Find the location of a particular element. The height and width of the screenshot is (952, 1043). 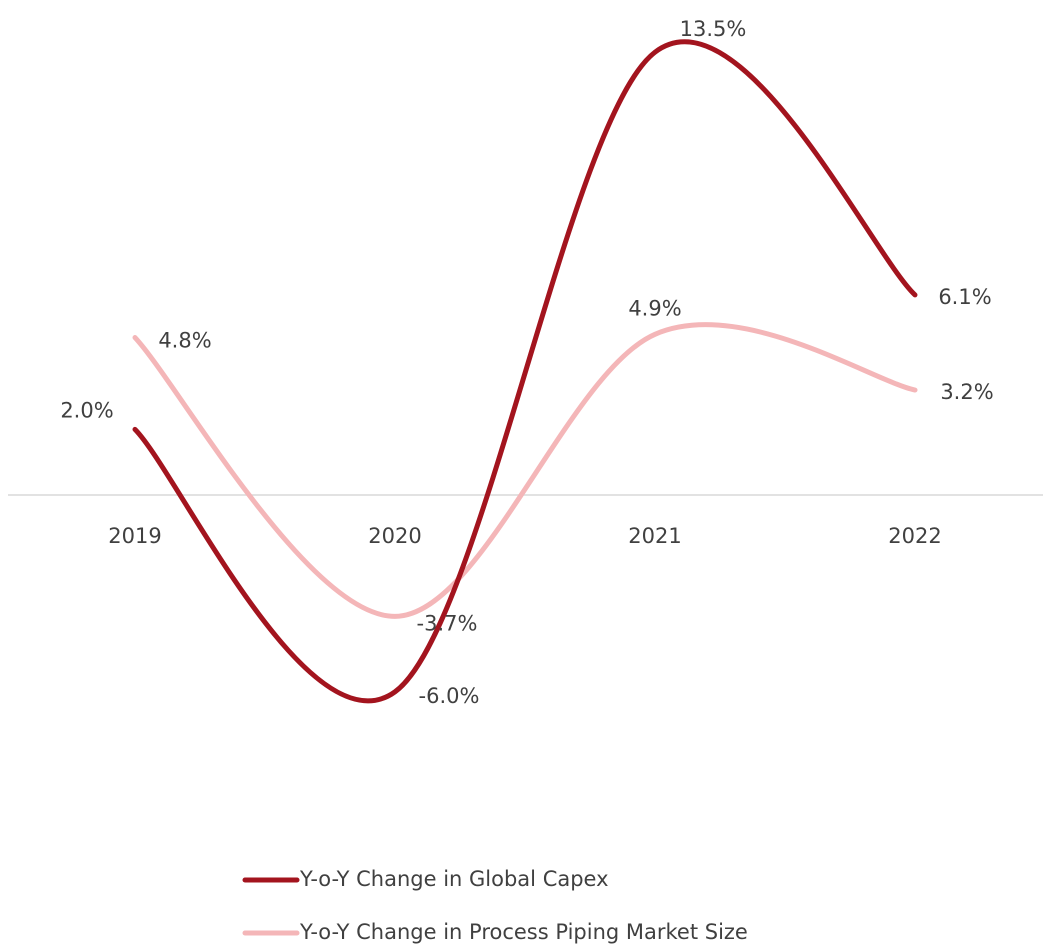

data-label: 3.2% is located at coordinates (966, 392).